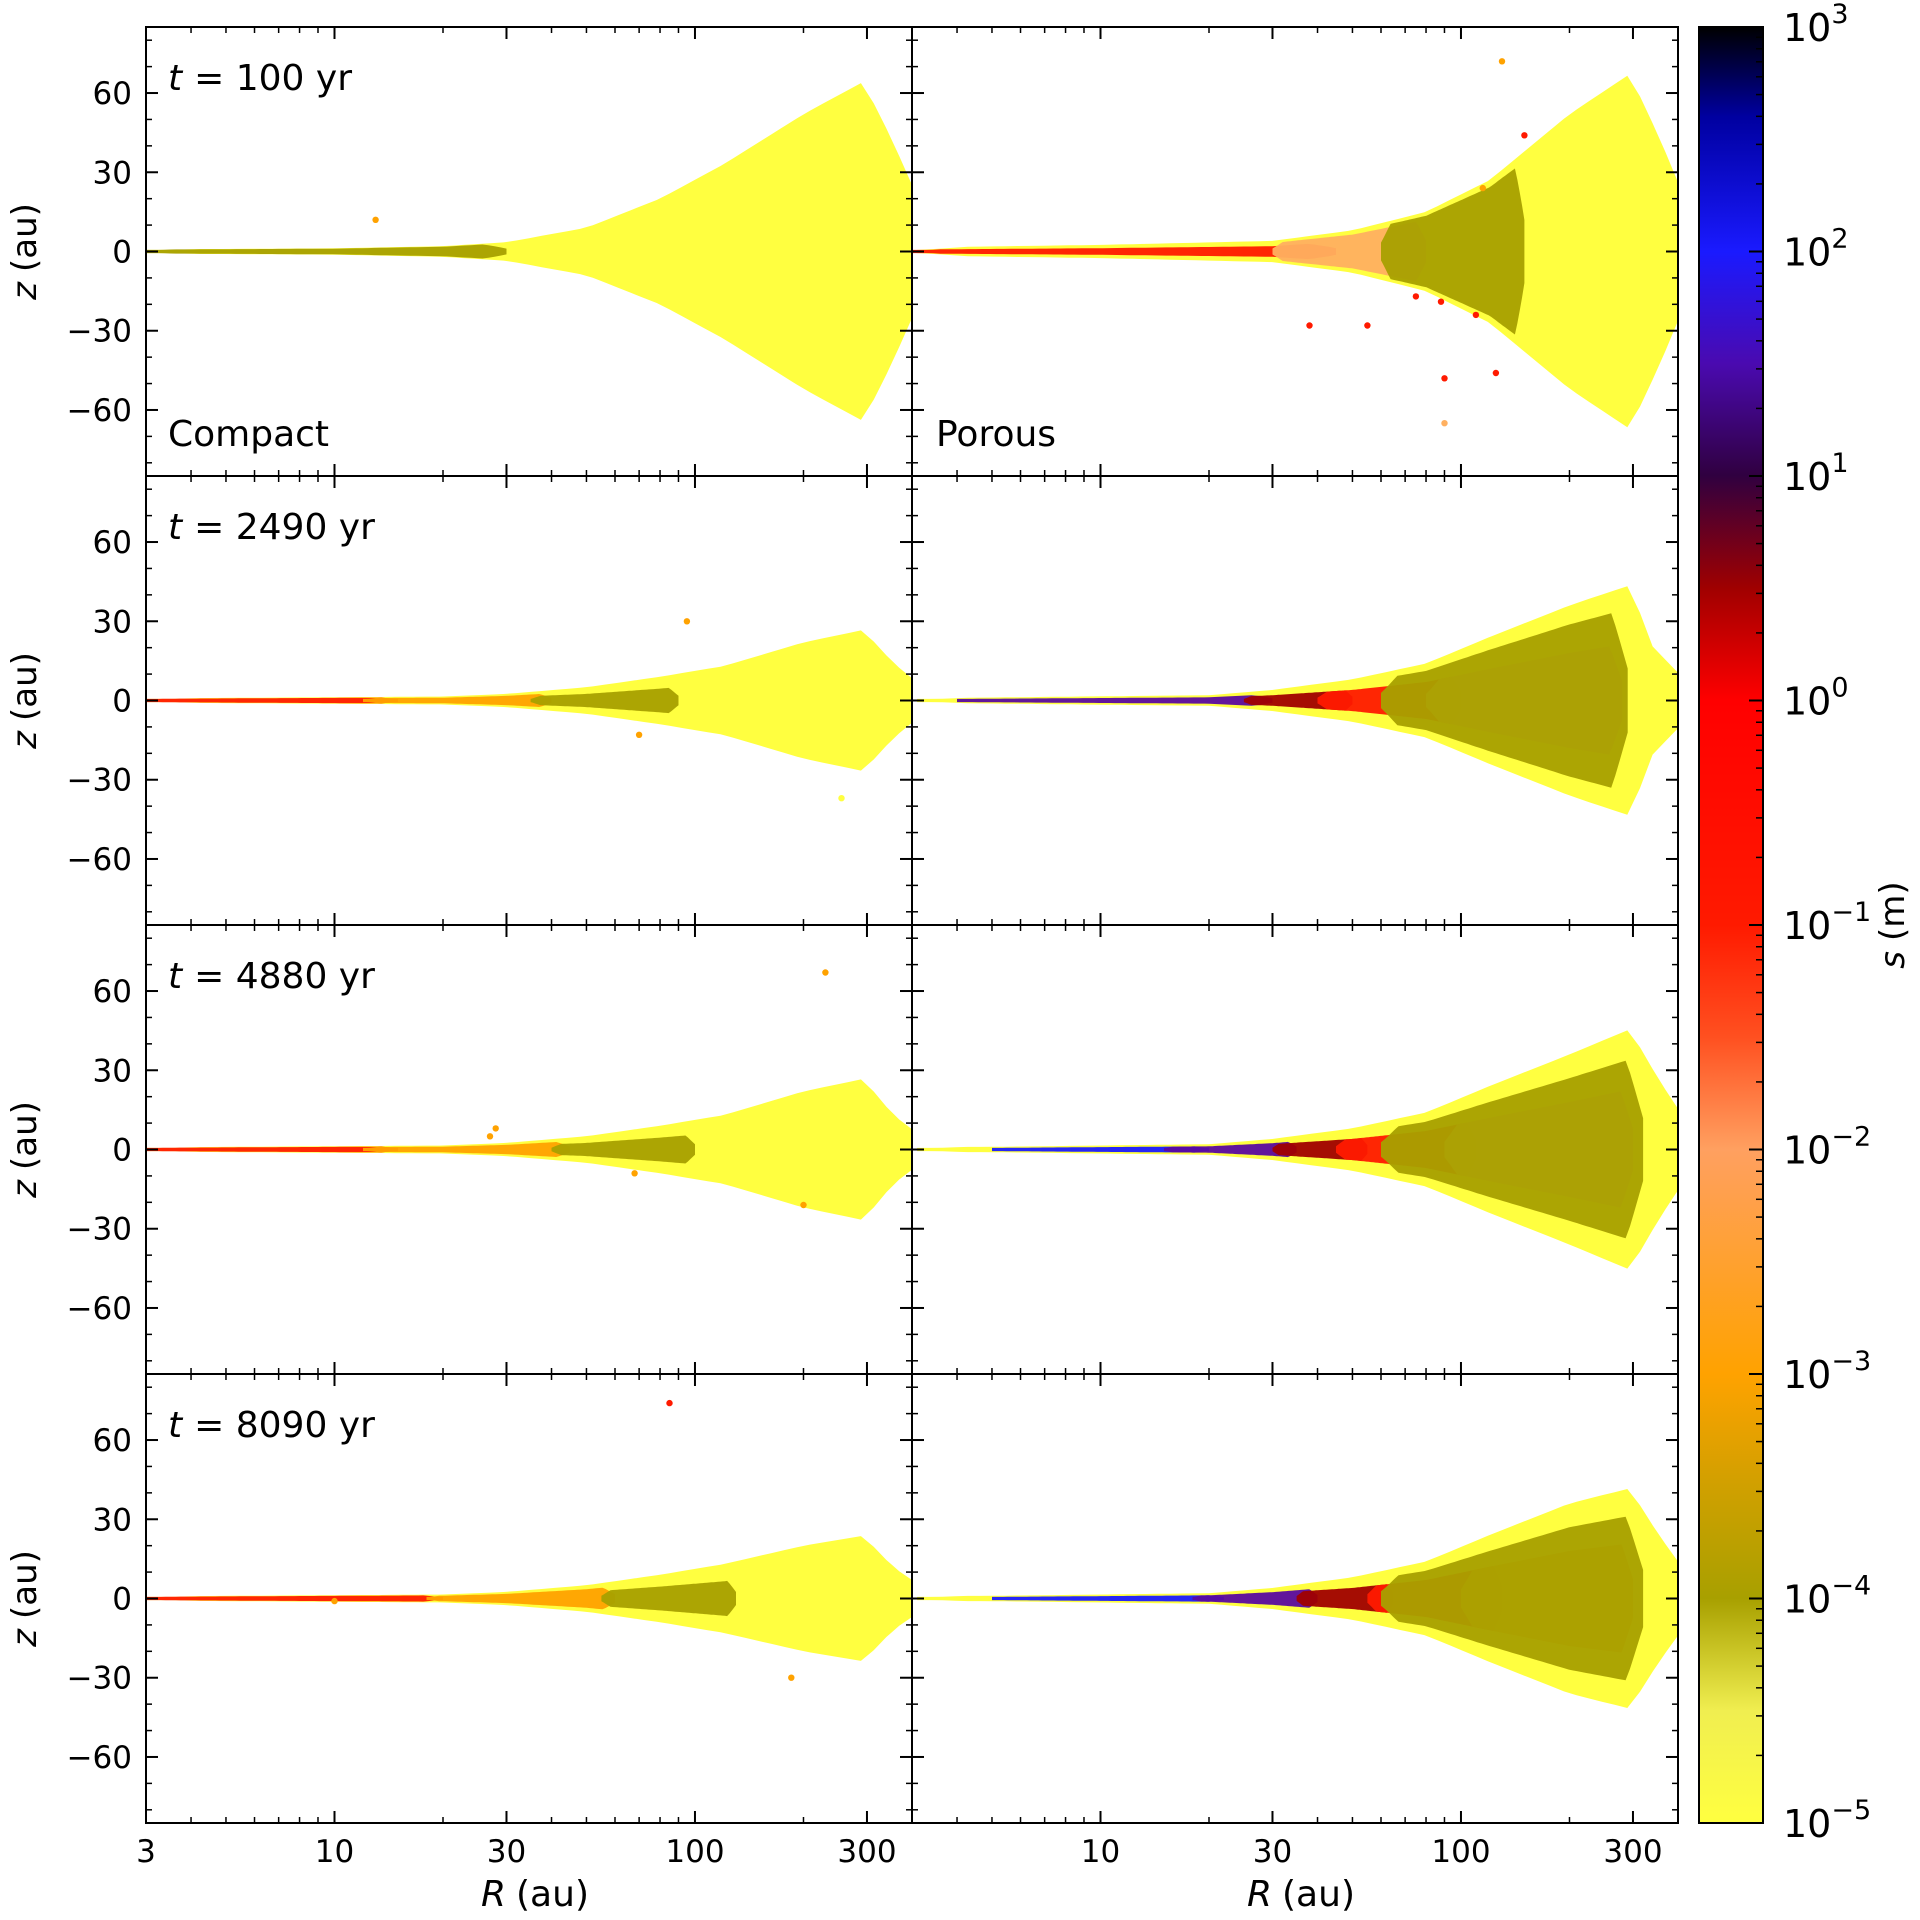 This screenshot has width=1920, height=1920. I want to click on colorbar-tick-label: 10⁻⁴, so click(1827, 1596).